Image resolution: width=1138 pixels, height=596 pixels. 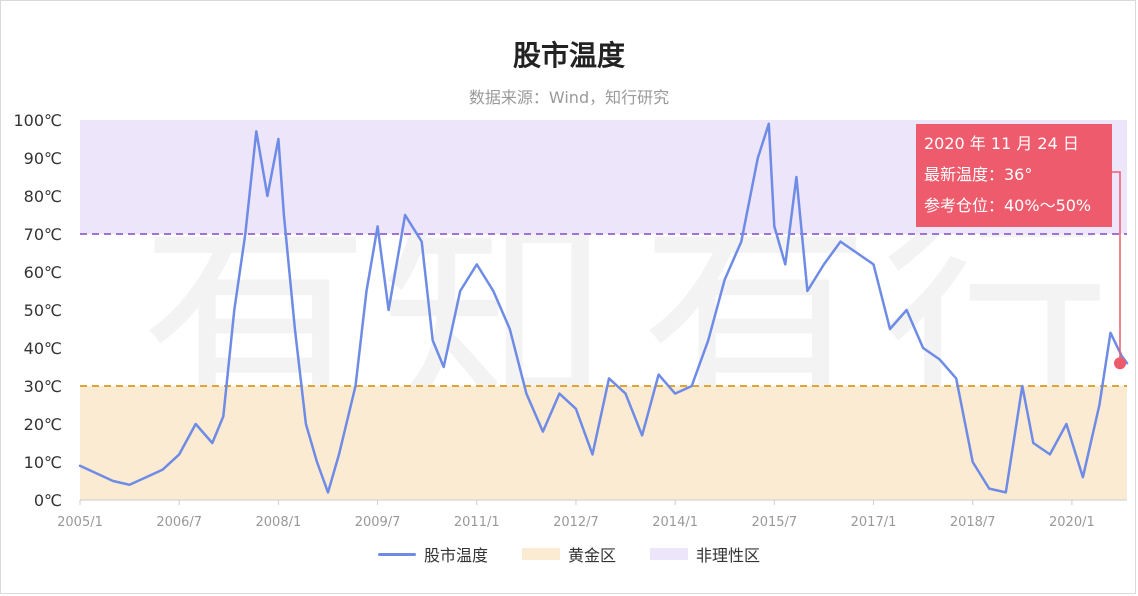 What do you see at coordinates (396, 554) in the screenshot?
I see `legend-swatch-temperature` at bounding box center [396, 554].